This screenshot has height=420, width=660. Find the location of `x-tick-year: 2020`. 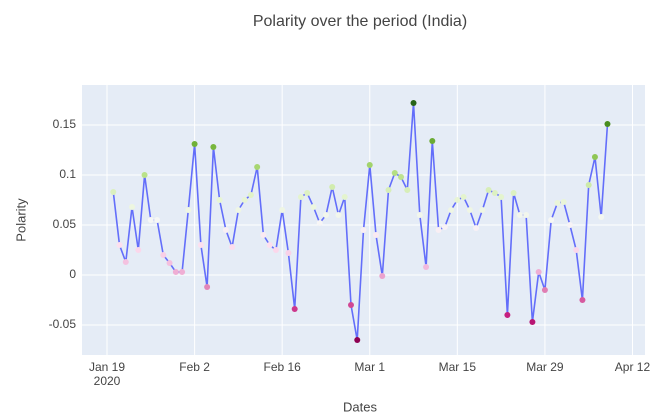

x-tick-year: 2020 is located at coordinates (107, 381).